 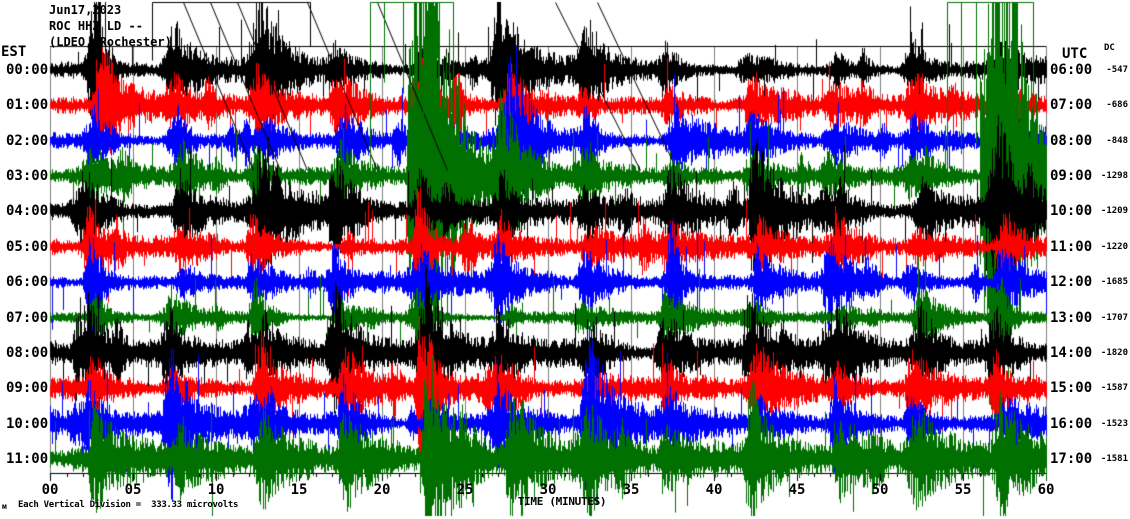 What do you see at coordinates (631, 490) in the screenshot?
I see `x-axis-tick-label: 35` at bounding box center [631, 490].